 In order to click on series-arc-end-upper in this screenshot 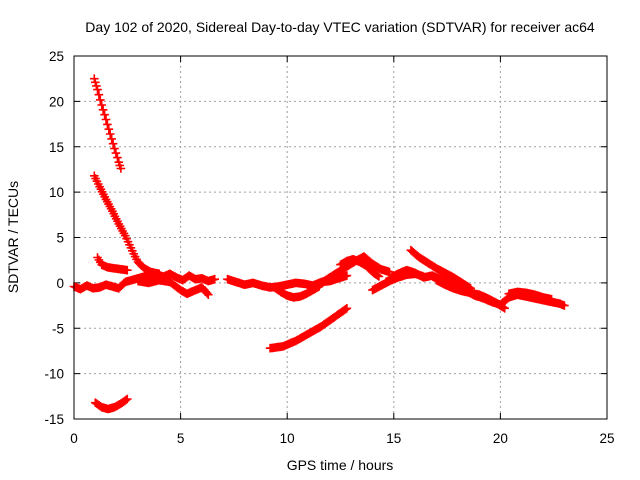, I will do `click(530, 295)`.